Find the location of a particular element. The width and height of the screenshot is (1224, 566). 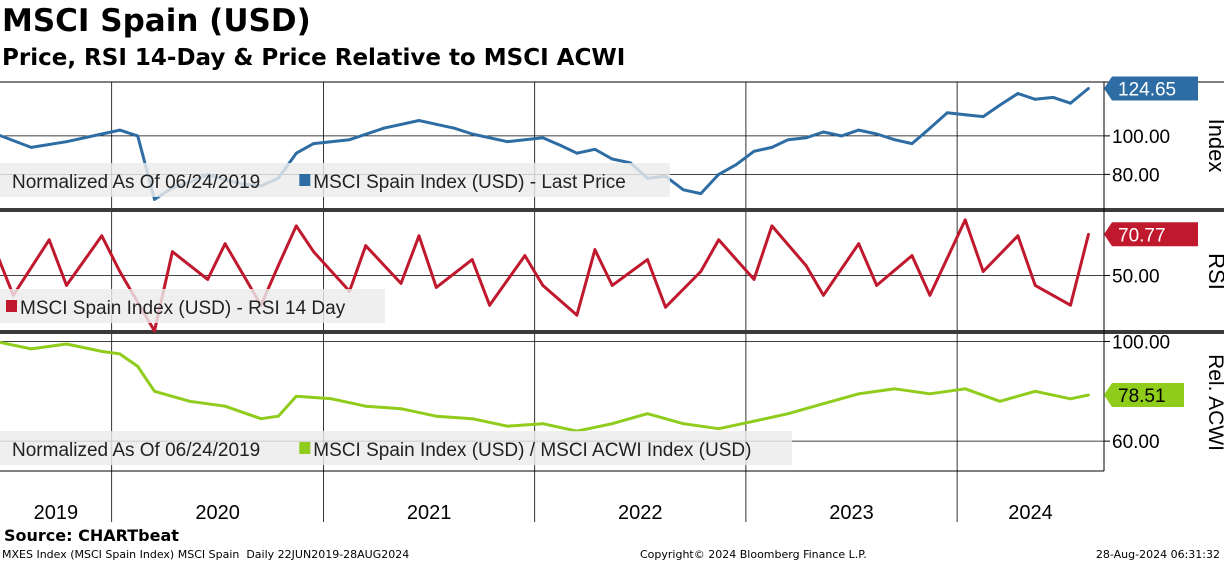

y-tick-label: 50.00 is located at coordinates (1136, 276).